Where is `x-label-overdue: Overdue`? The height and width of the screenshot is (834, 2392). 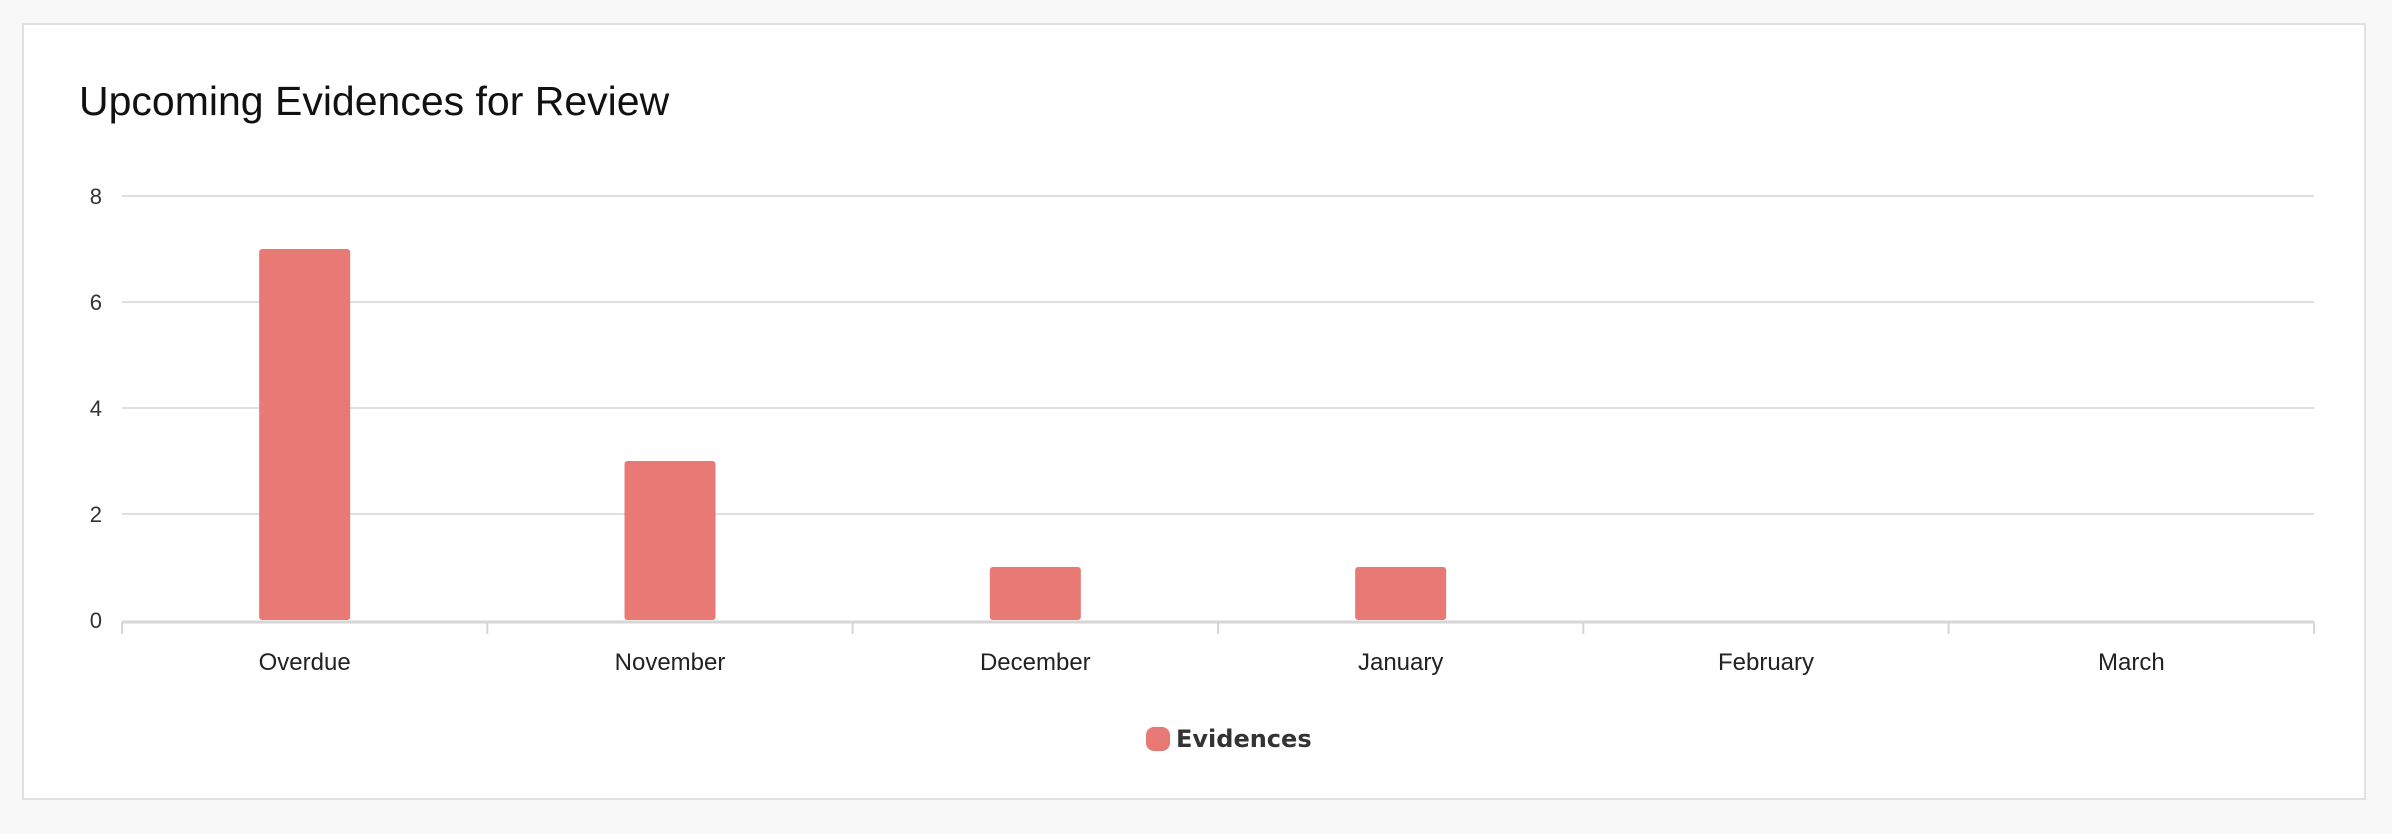 x-label-overdue: Overdue is located at coordinates (305, 662).